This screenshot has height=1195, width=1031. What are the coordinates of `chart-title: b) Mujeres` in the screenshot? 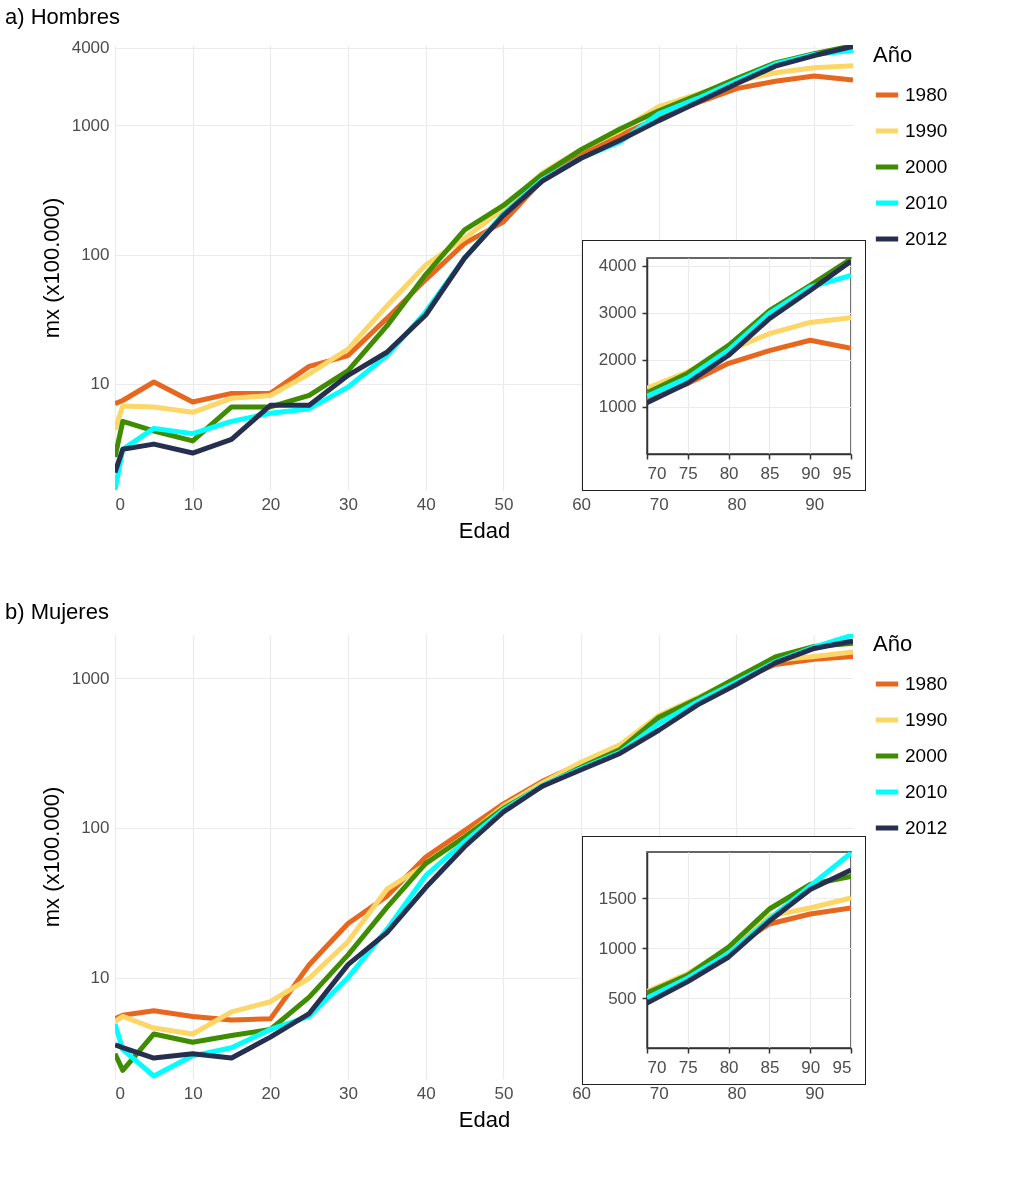 It's located at (57, 611).